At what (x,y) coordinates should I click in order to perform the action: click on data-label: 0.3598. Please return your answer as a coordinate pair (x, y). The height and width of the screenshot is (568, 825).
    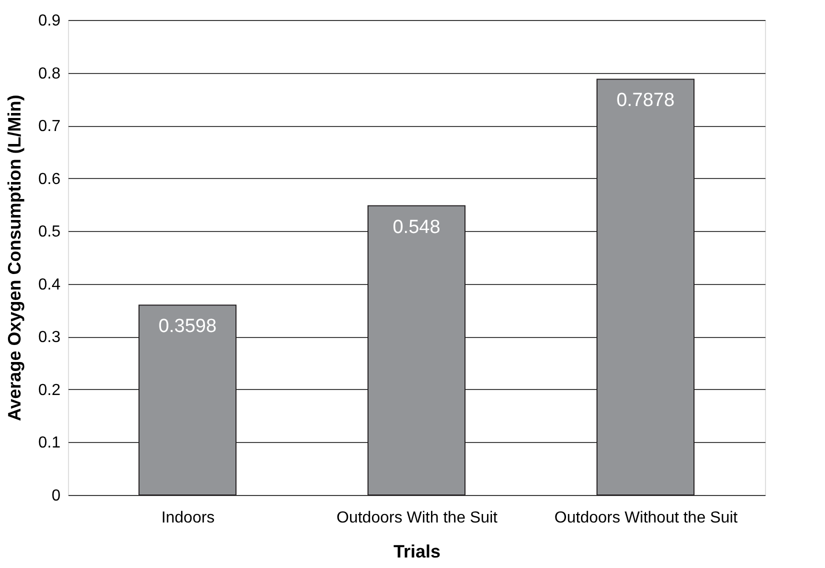
    Looking at the image, I should click on (187, 327).